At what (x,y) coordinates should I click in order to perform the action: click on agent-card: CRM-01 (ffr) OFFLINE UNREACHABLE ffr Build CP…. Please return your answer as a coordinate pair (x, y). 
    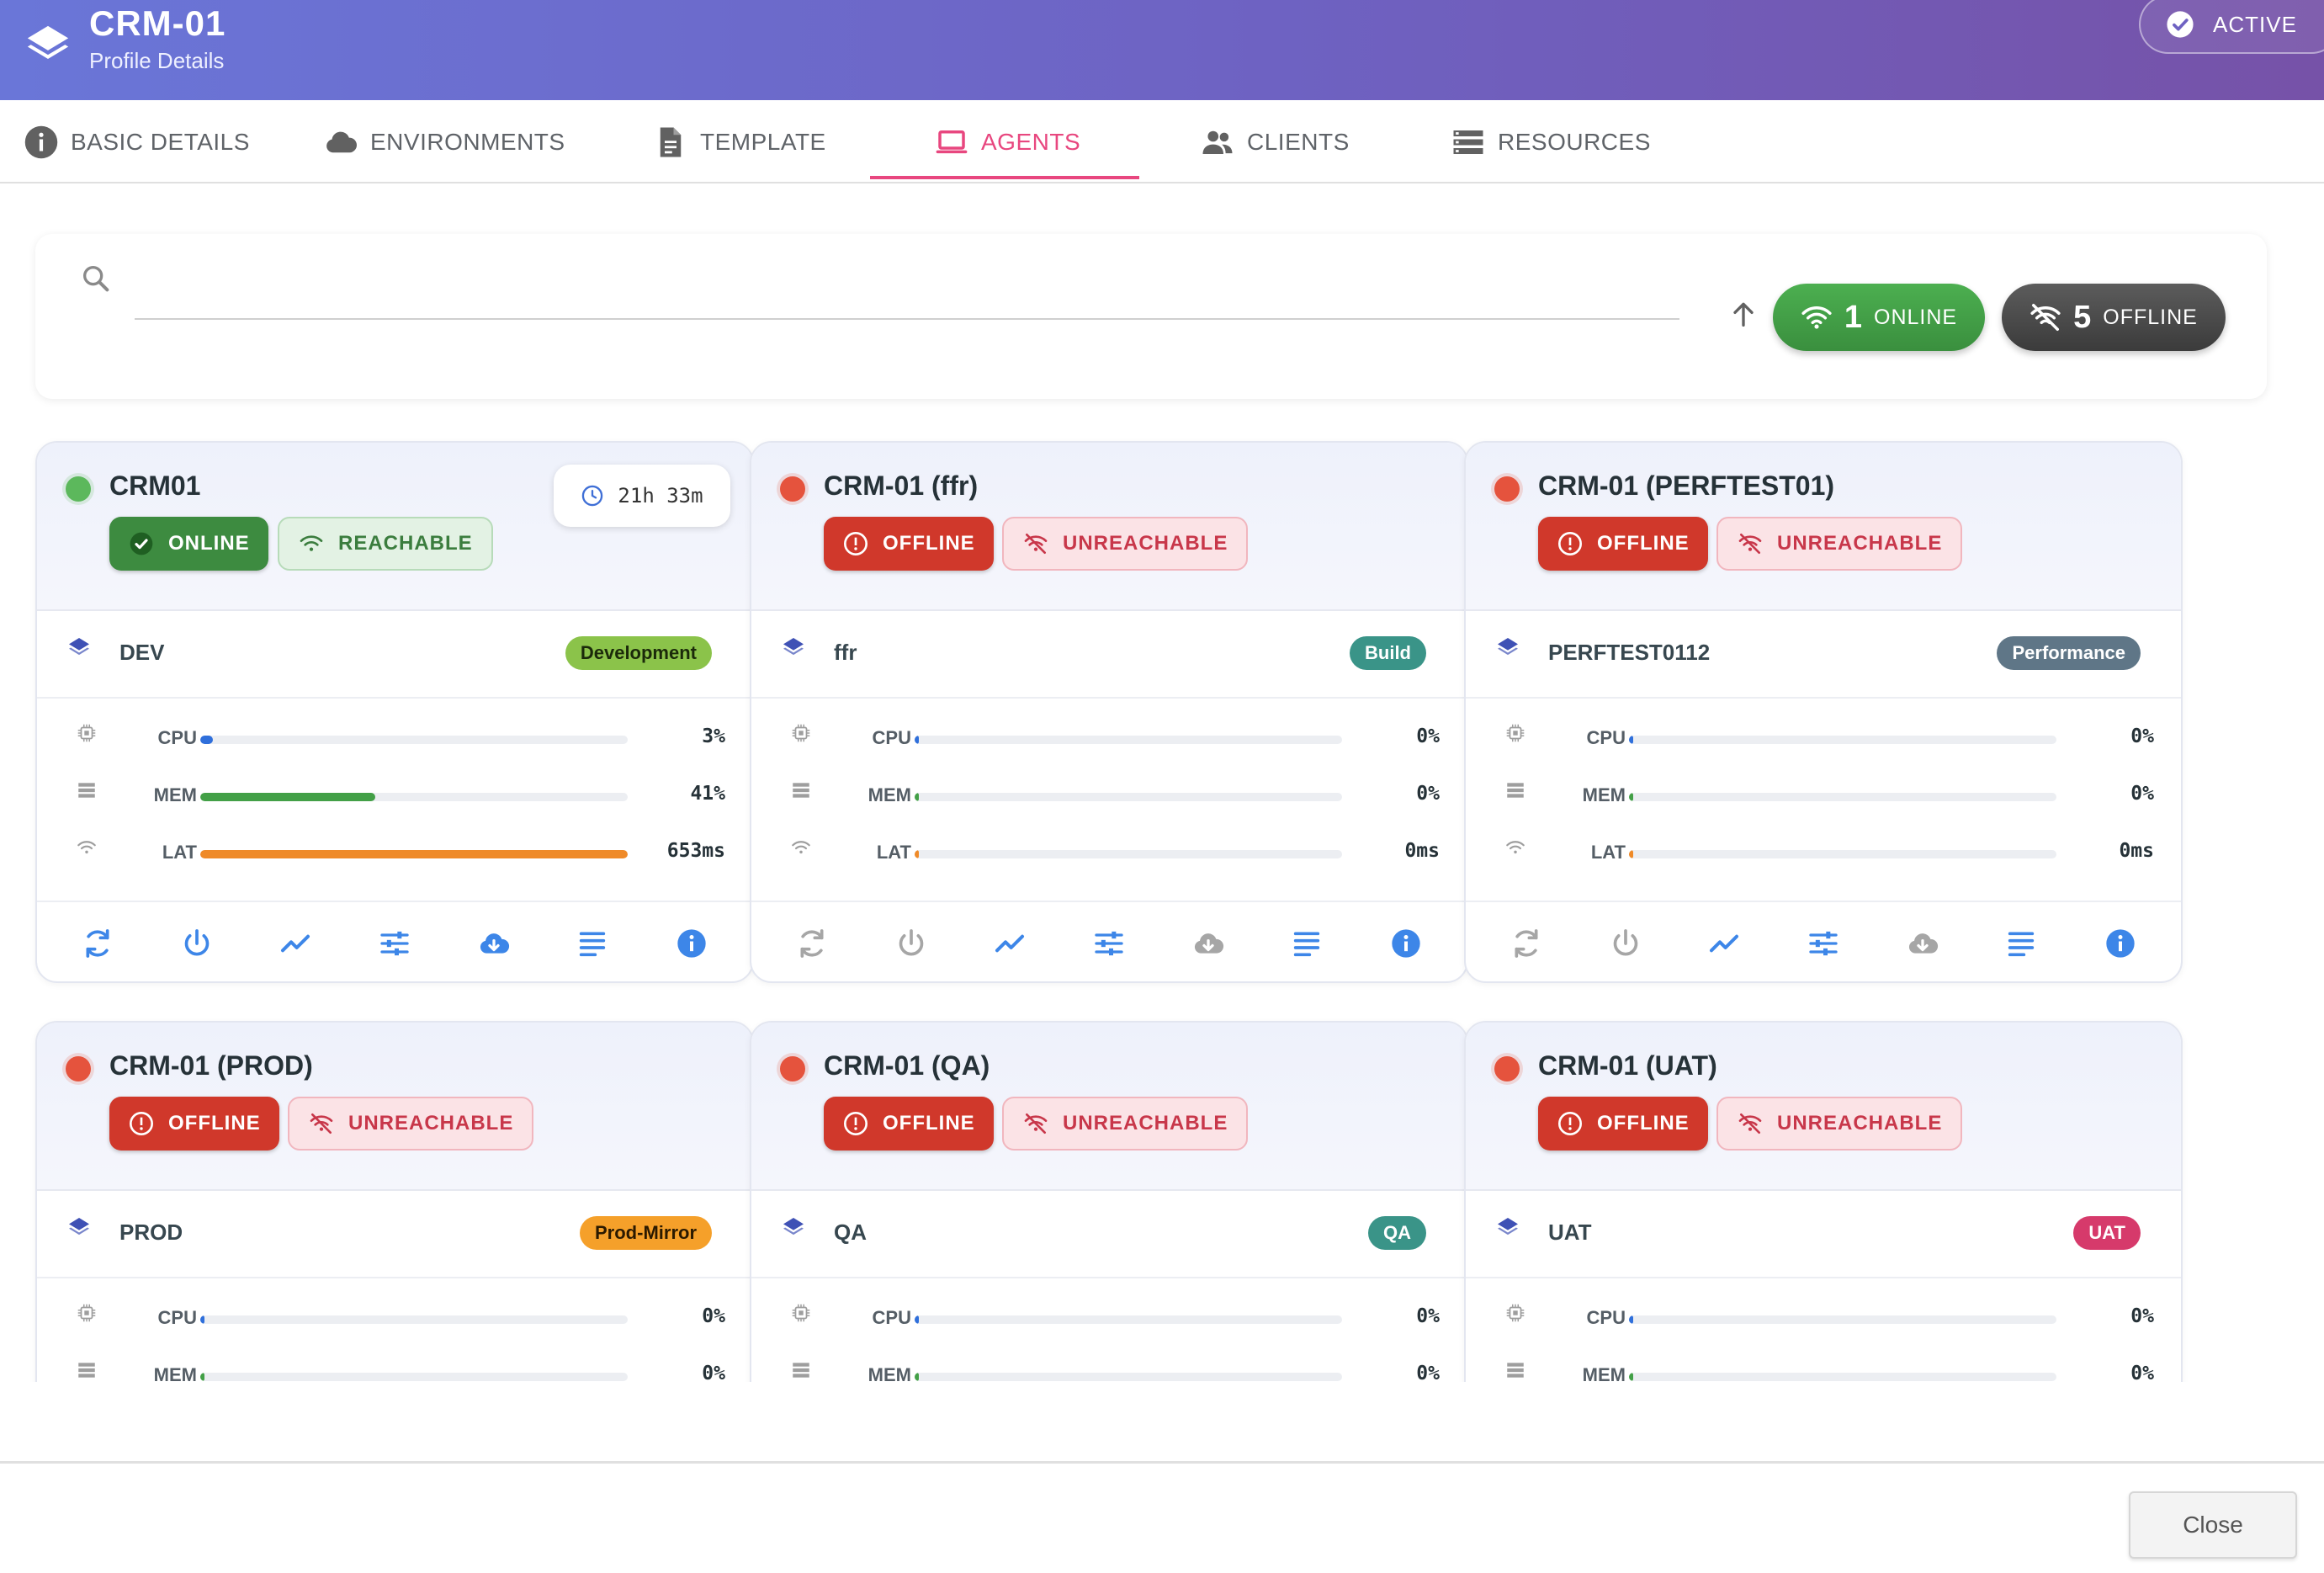
    Looking at the image, I should click on (1109, 712).